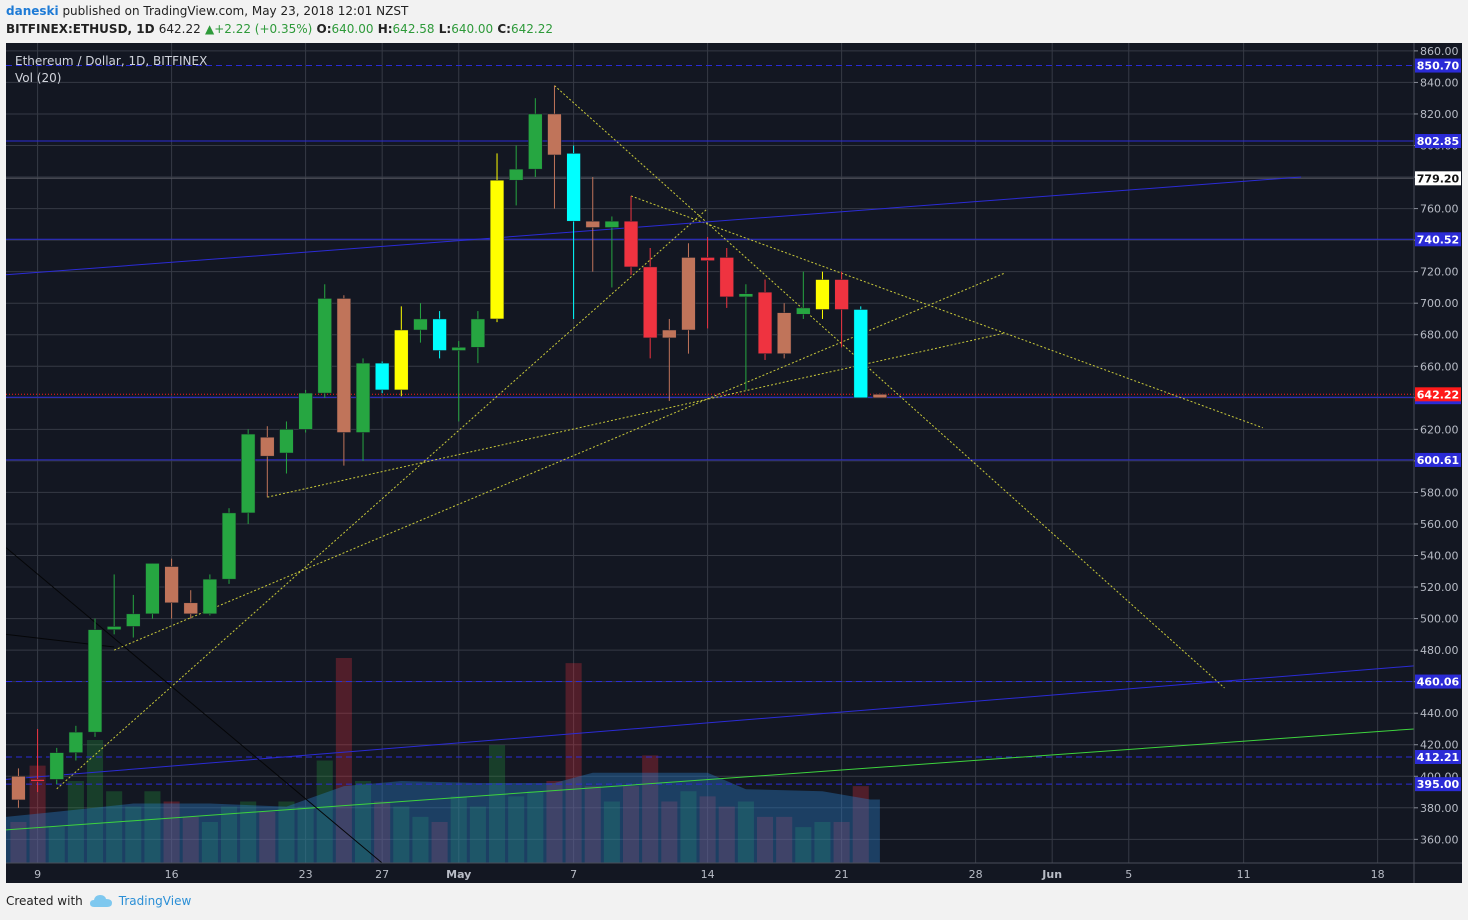 Image resolution: width=1468 pixels, height=920 pixels. Describe the element at coordinates (155, 901) in the screenshot. I see `tradingview-brand: TradingView` at that location.